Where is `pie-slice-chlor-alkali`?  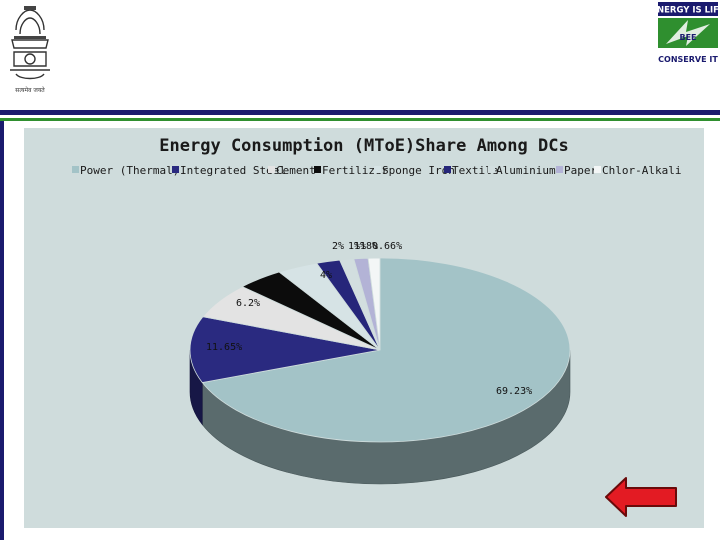
pie-slice-chlor-alkali is located at coordinates (374, 304).